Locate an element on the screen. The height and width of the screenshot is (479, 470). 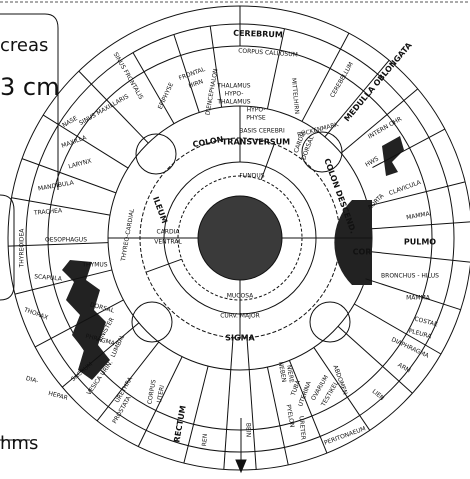
organ-label: THYREOIDEA is located at coordinates (22, 248).